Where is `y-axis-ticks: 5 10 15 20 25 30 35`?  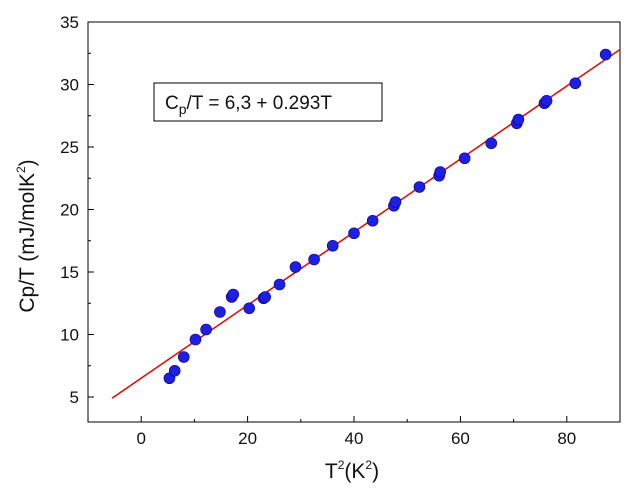
y-axis-ticks: 5 10 15 20 25 30 35 is located at coordinates (77, 210).